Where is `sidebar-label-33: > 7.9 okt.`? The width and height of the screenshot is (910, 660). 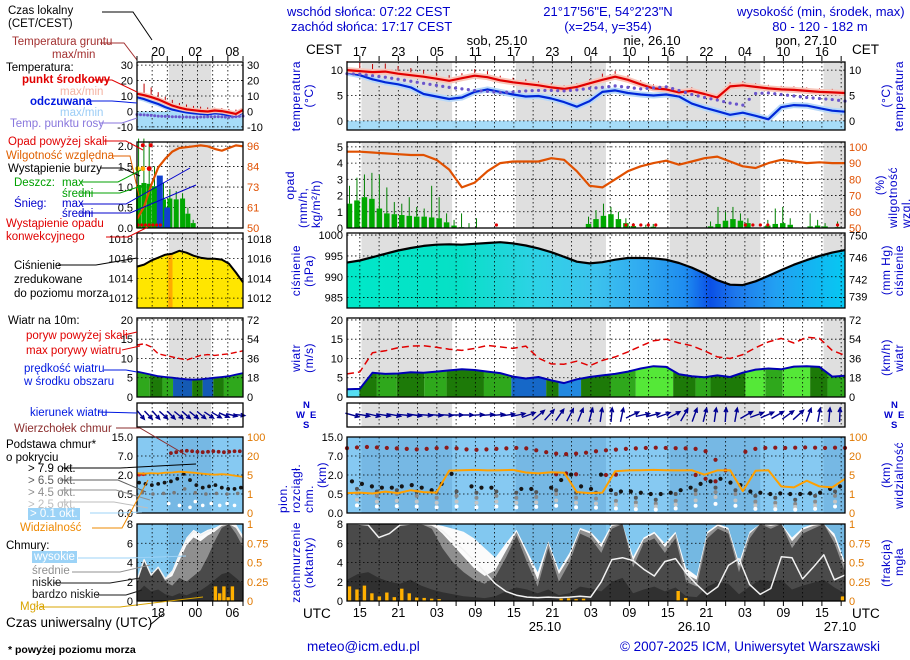 sidebar-label-33: > 7.9 okt. is located at coordinates (52, 469).